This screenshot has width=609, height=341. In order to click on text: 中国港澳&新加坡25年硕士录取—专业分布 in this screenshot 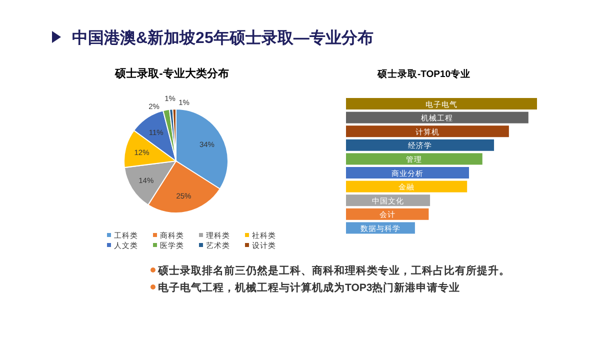, I will do `click(223, 38)`.